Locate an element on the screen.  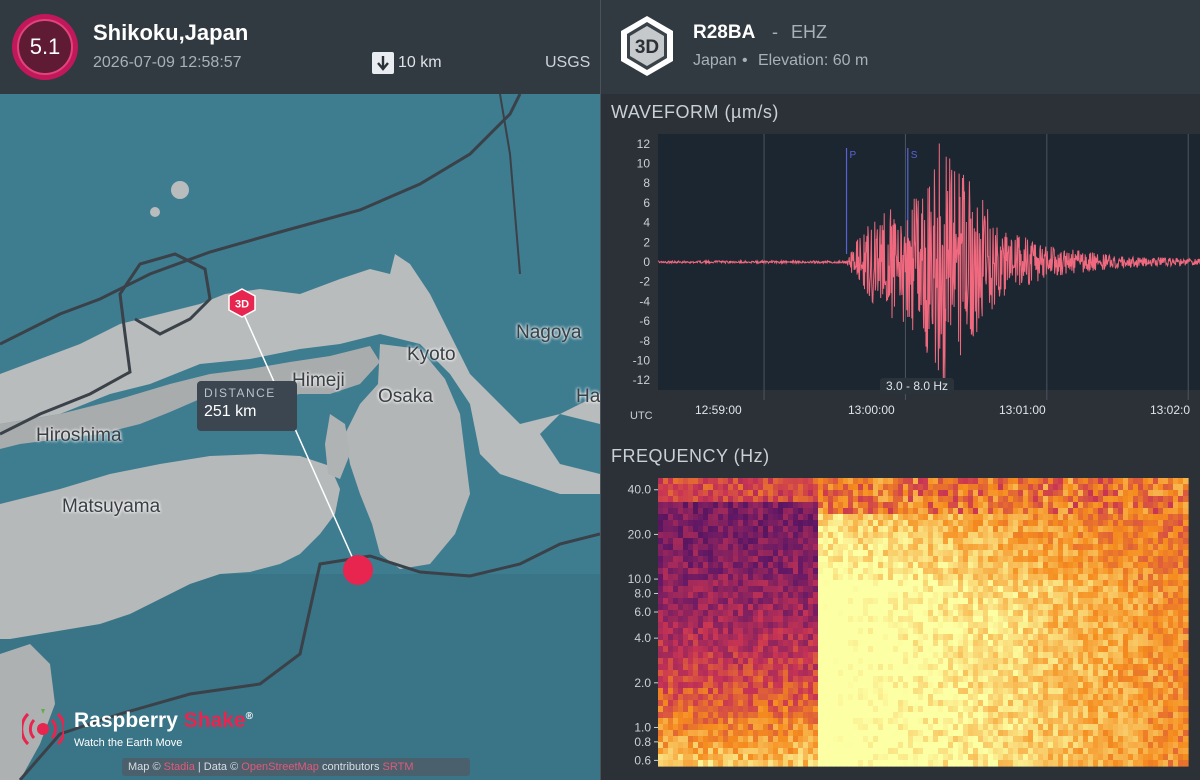
waveform-title: WAVEFORM (µm/s) is located at coordinates (695, 112).